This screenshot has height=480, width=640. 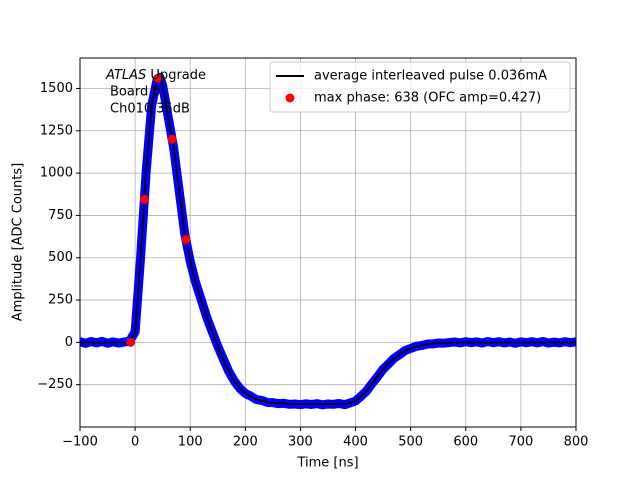 I want to click on y-tick-label: 0, so click(x=69, y=342).